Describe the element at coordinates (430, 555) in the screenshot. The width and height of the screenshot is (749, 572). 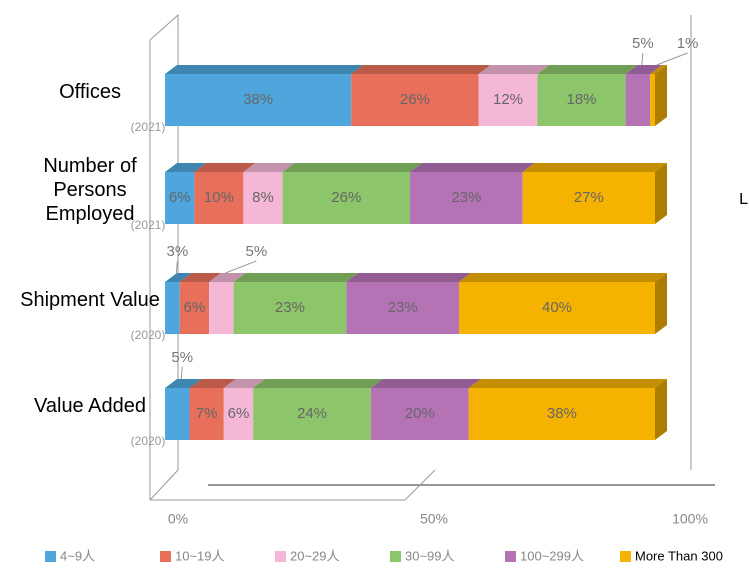
I see `legend-label: 30~99人` at that location.